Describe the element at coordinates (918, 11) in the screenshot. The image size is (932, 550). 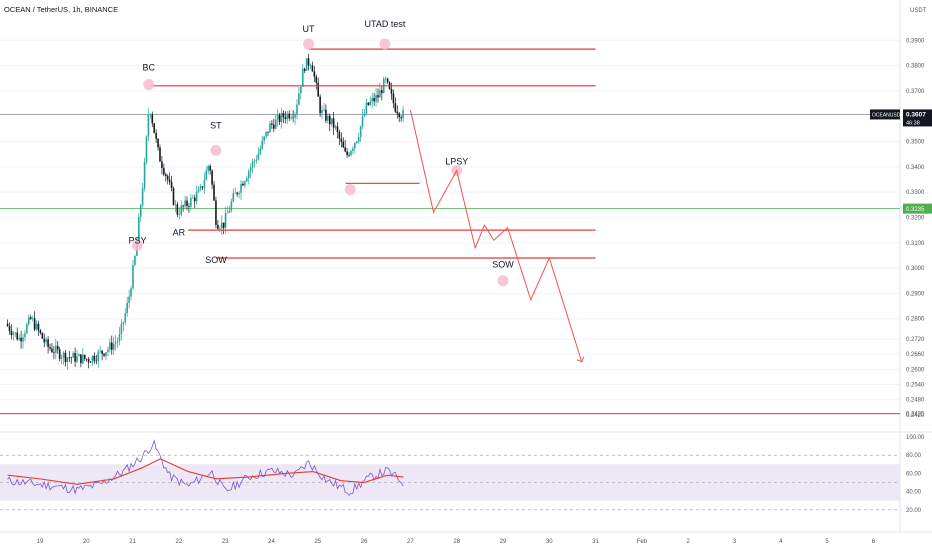
I see `currency-label: USDT` at that location.